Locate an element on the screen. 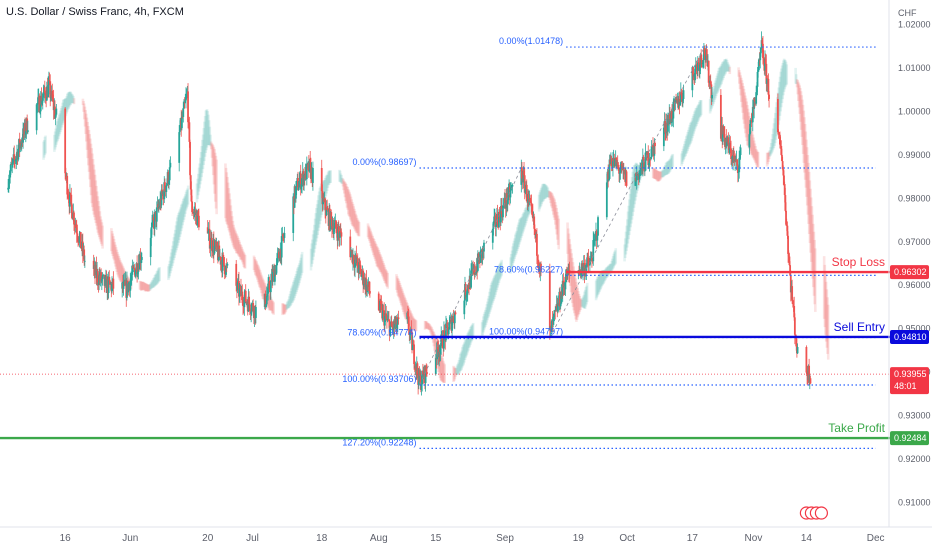  time-tick-label: Oct is located at coordinates (627, 538).